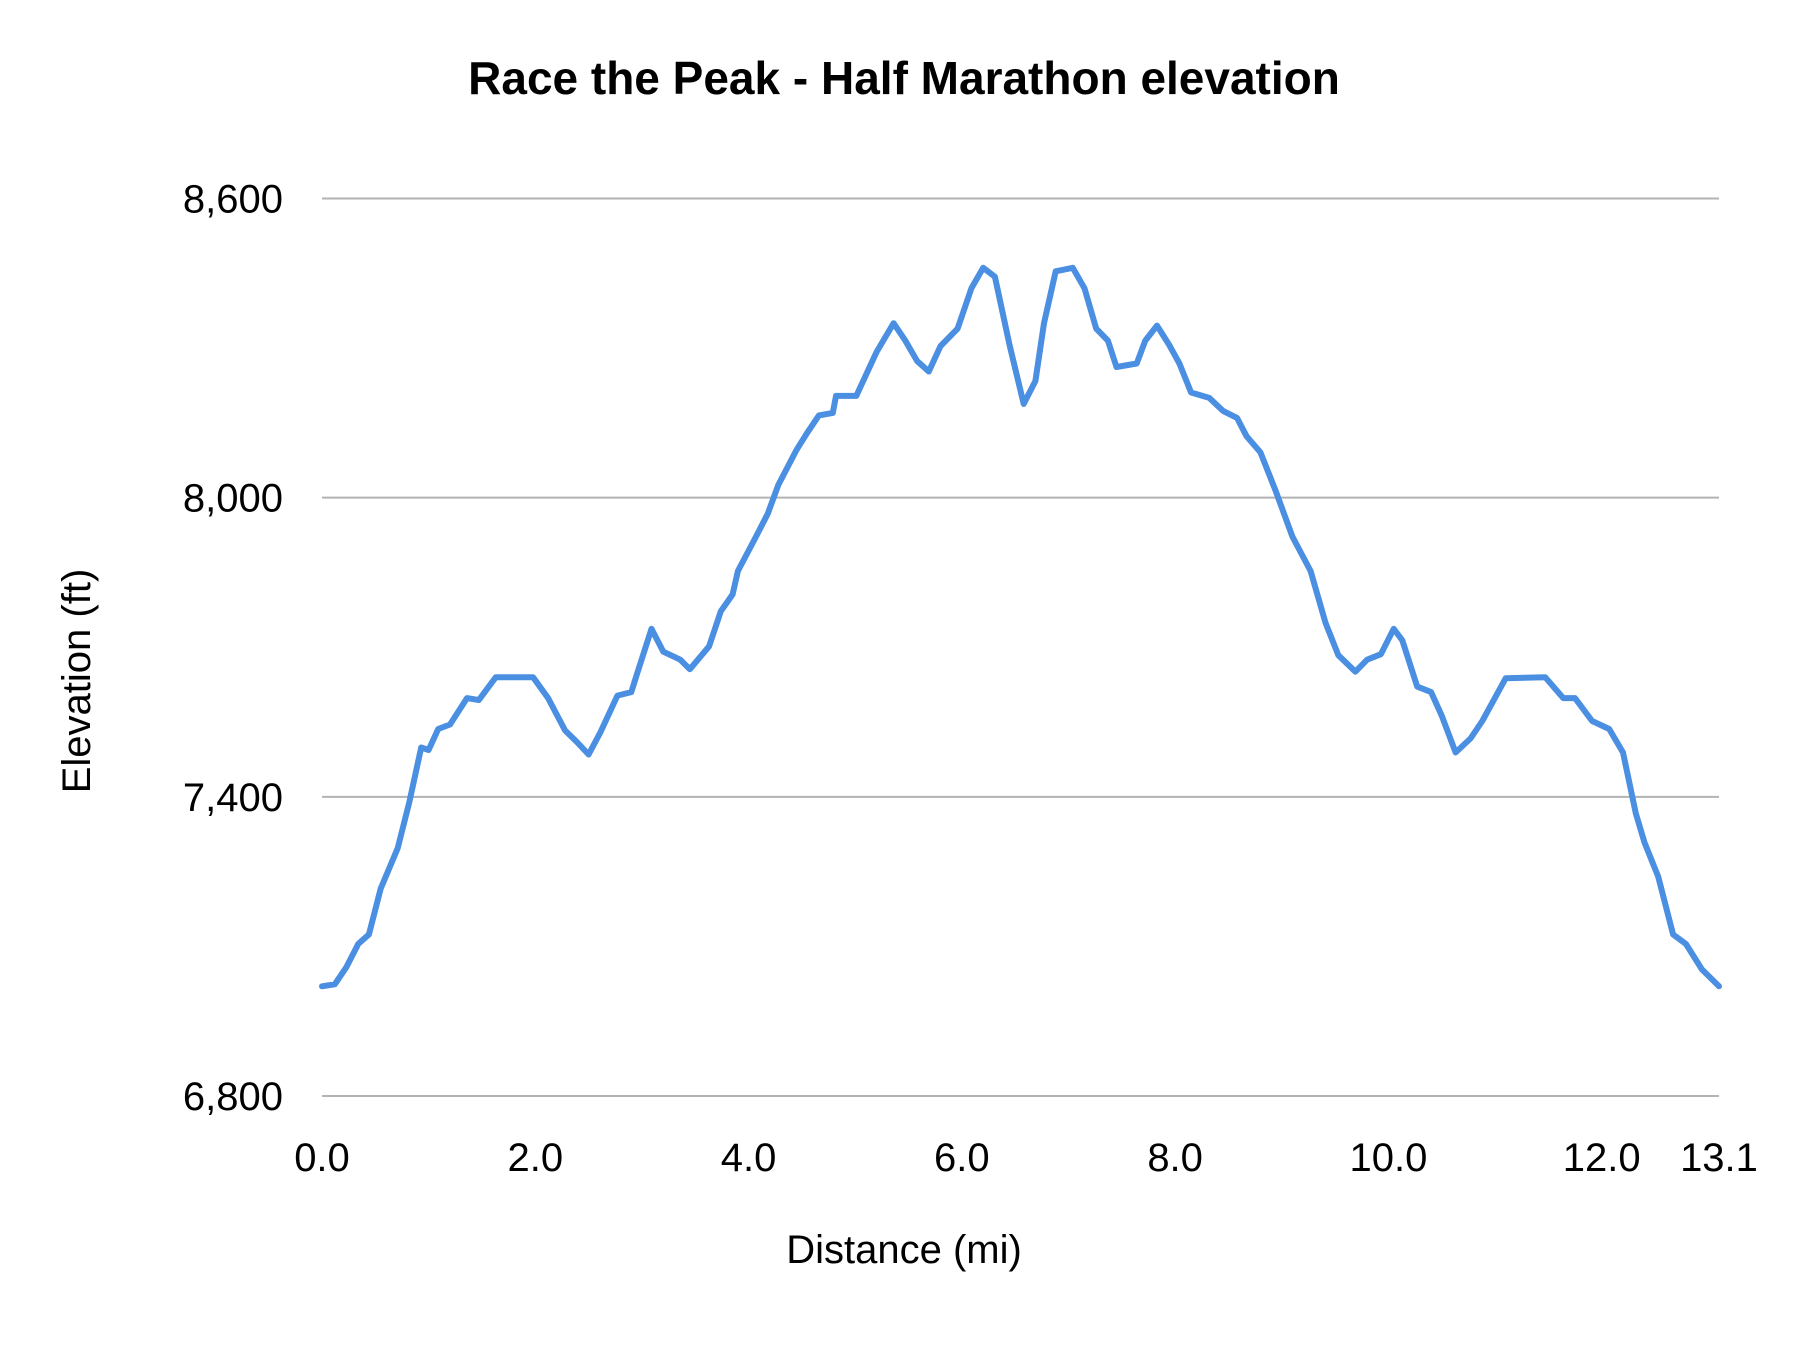  I want to click on x-tick-label: 2.0, so click(535, 1158).